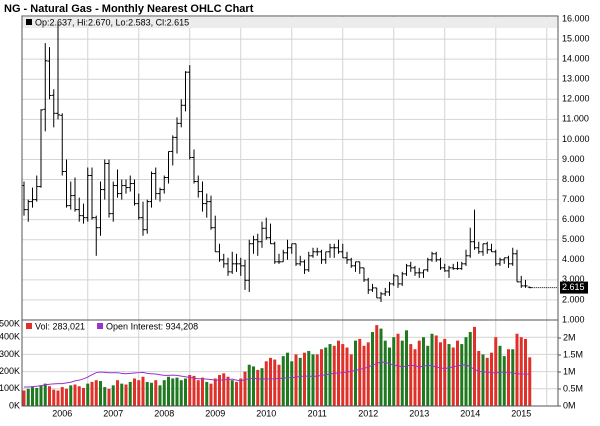  Describe the element at coordinates (152, 326) in the screenshot. I see `legend-text: Open Interest: 934,208` at that location.